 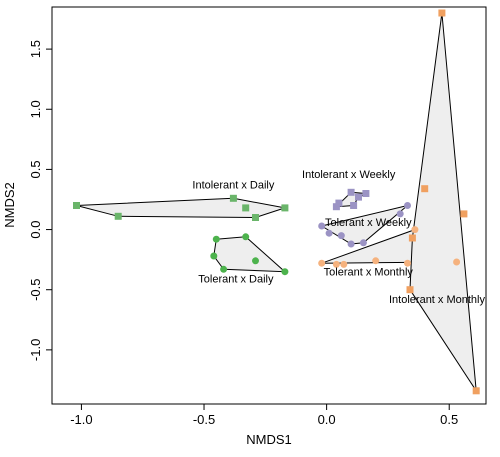 I want to click on x-tick-label: -0.5, so click(x=204, y=419).